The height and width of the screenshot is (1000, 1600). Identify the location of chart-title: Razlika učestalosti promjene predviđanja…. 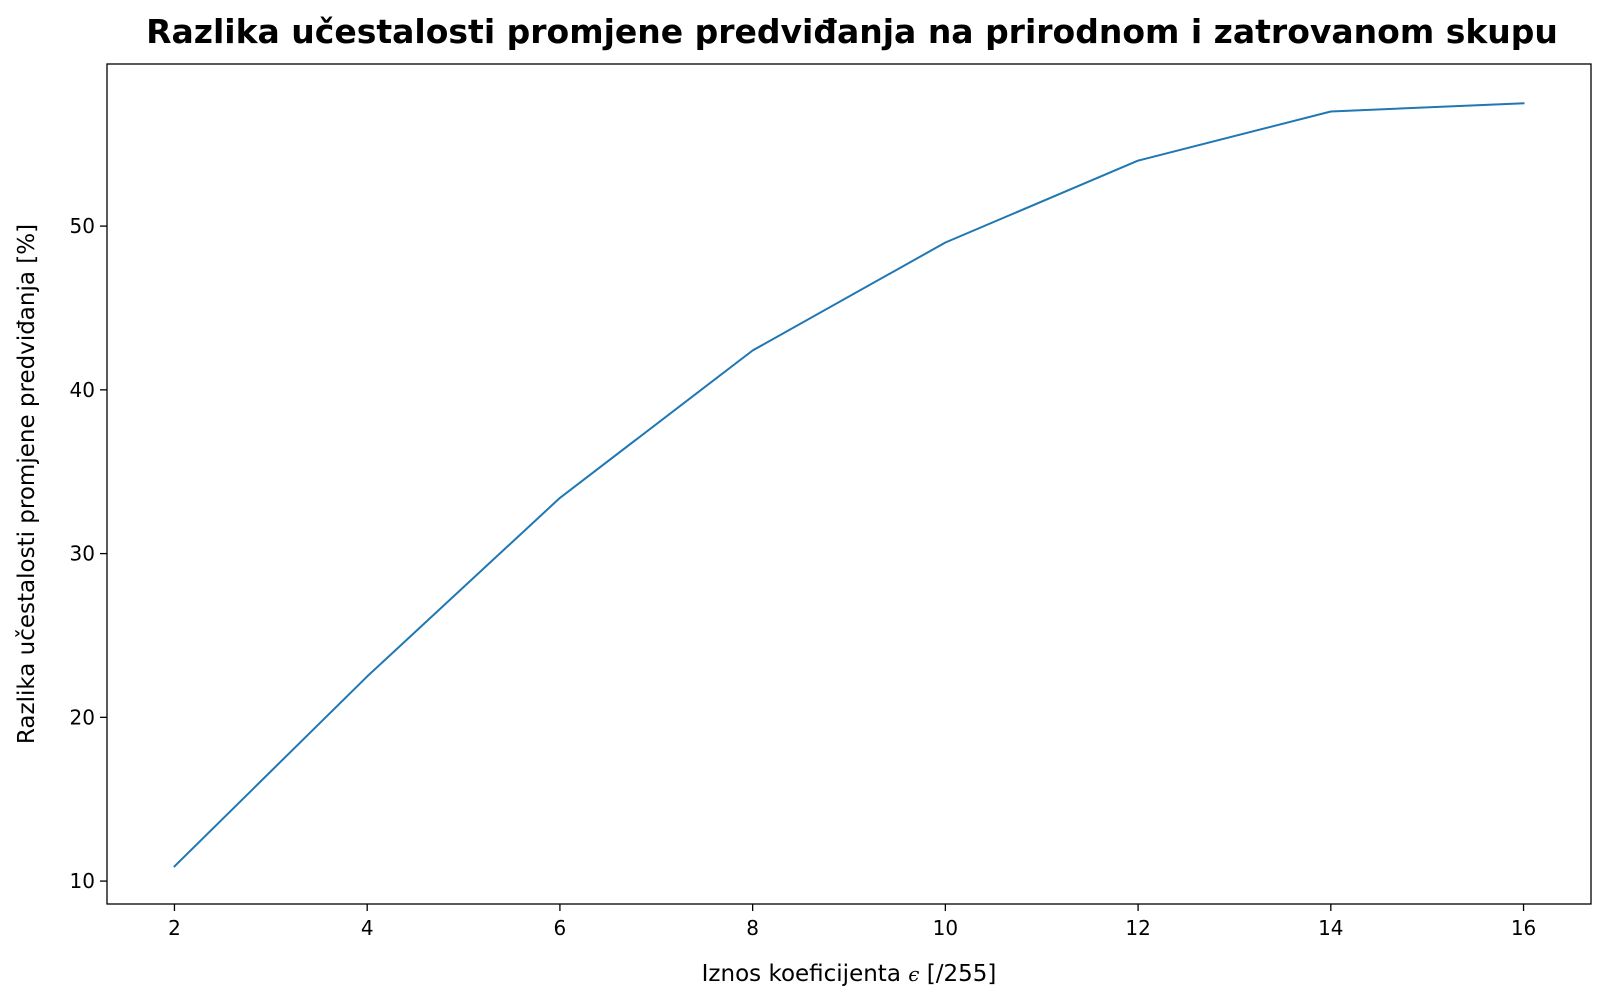
(852, 31).